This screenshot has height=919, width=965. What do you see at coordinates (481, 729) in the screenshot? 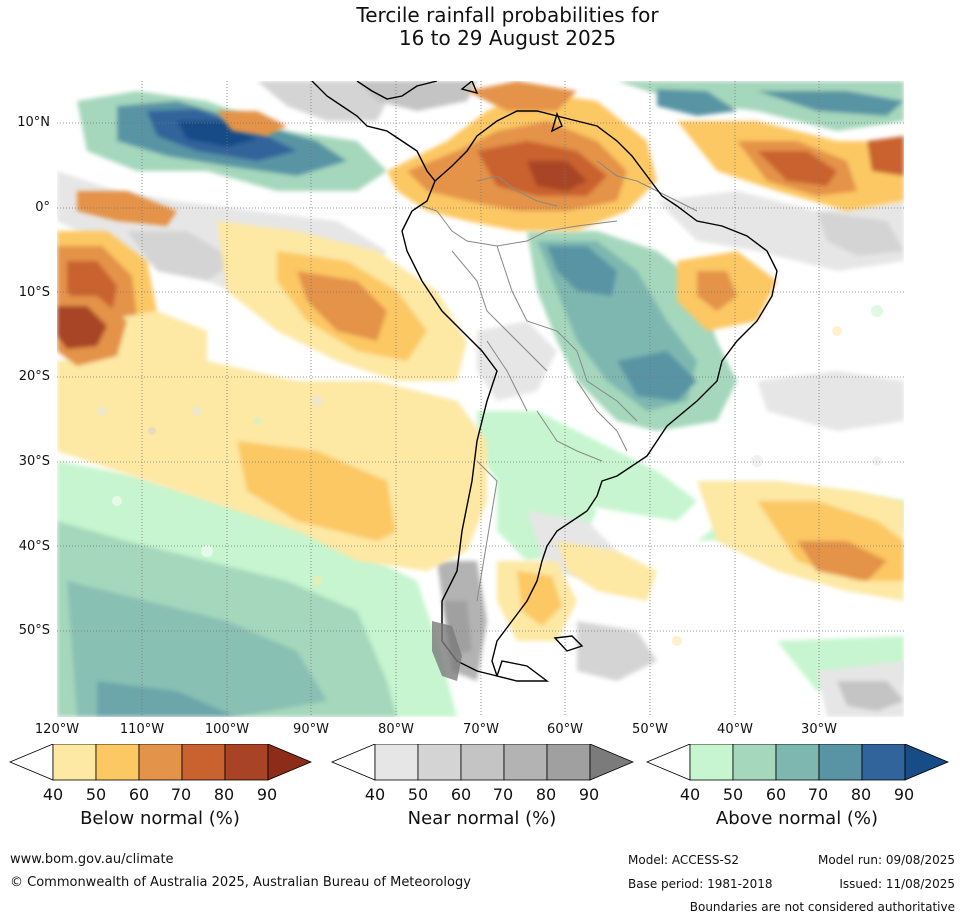
I see `lon-label-70w: 70°W` at bounding box center [481, 729].